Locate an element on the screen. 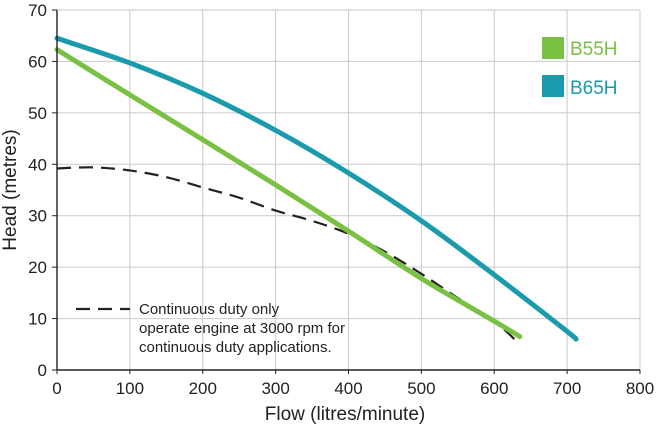 The height and width of the screenshot is (428, 658). x-tick-label: 100 is located at coordinates (130, 388).